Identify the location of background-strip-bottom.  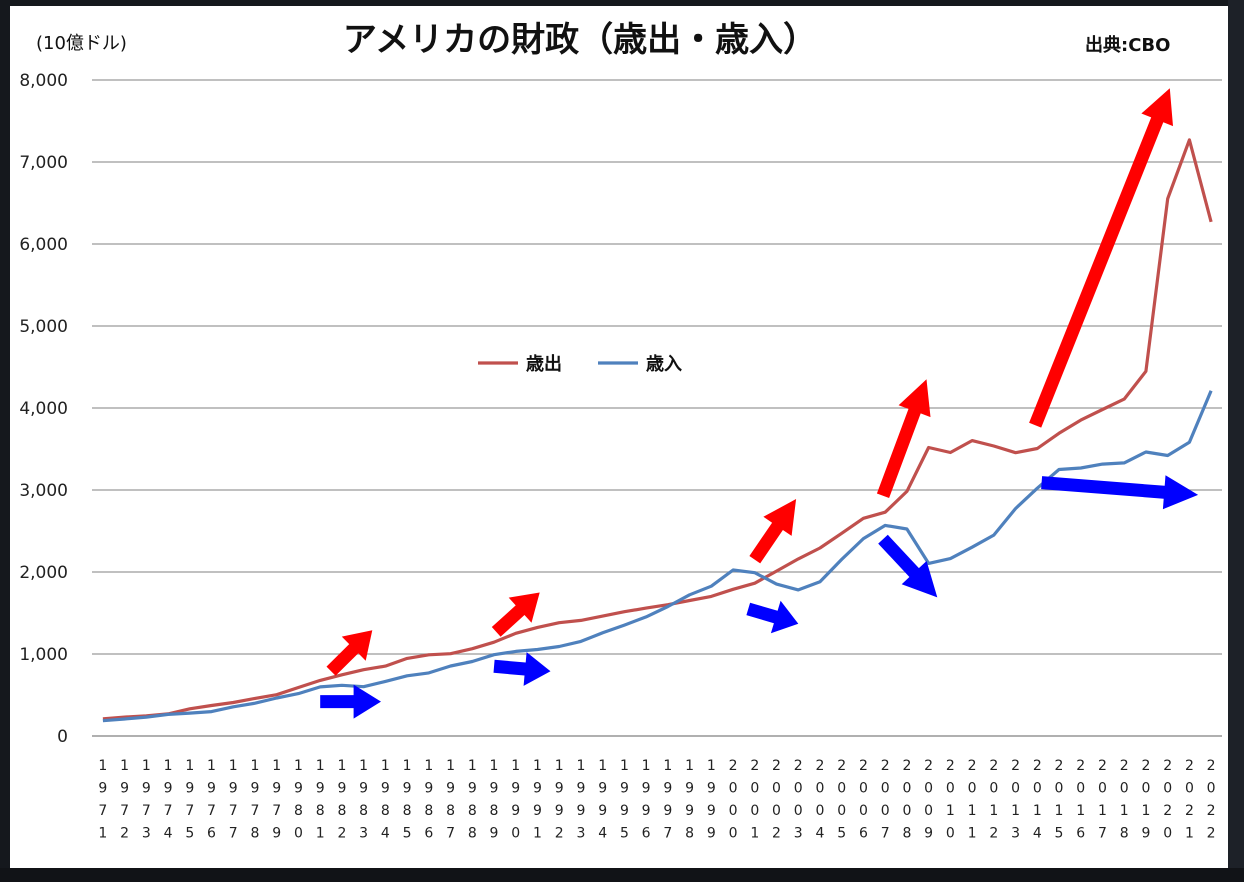
(622, 875).